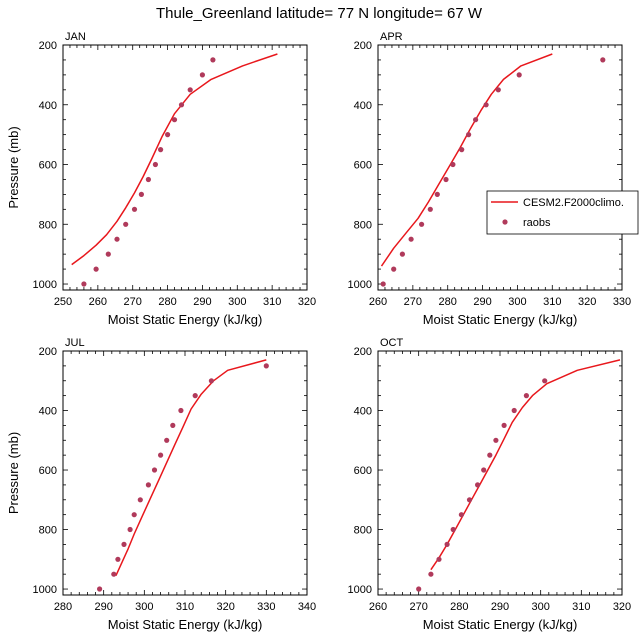  Describe the element at coordinates (537, 223) in the screenshot. I see `legend-marker-label: raobs` at that location.